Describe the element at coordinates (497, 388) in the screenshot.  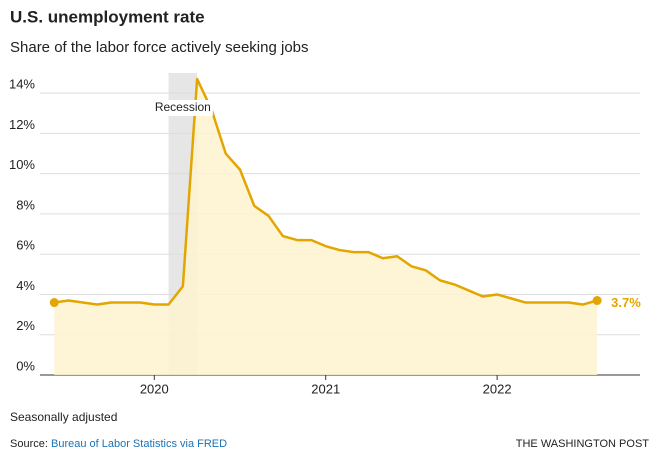
I see `x-tick-label: 2022` at that location.